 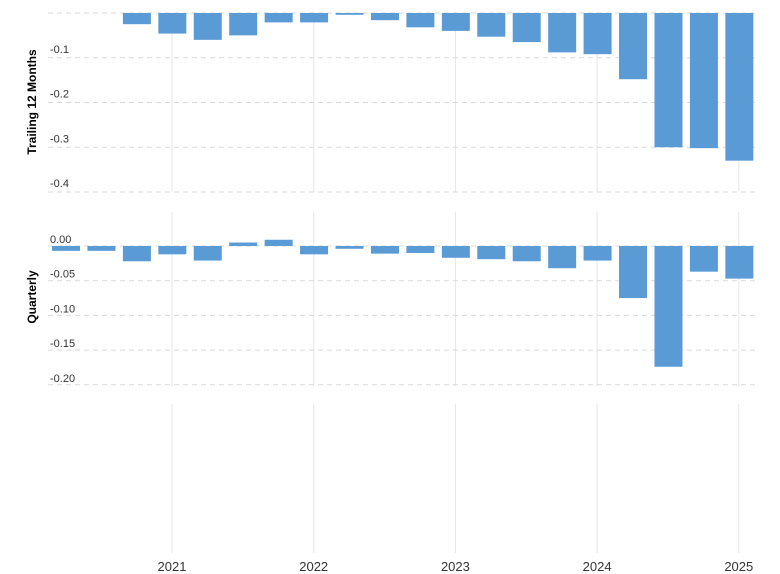 What do you see at coordinates (59, 139) in the screenshot?
I see `y-tick-label: -0.3` at bounding box center [59, 139].